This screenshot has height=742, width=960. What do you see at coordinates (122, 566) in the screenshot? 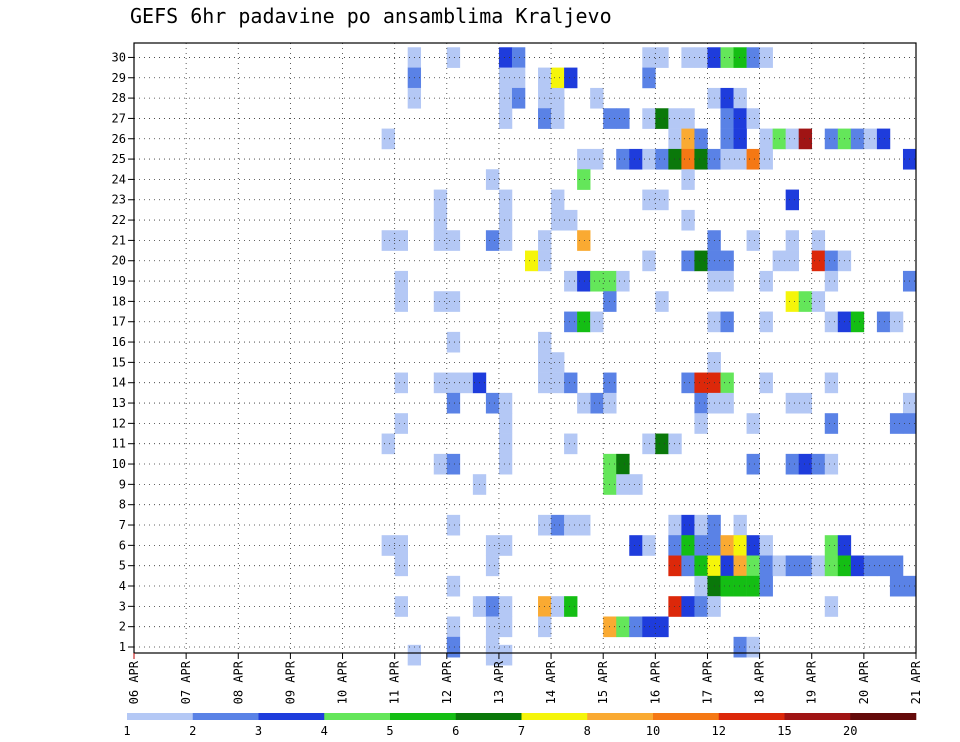
I see `y-tick-label: 5` at bounding box center [122, 566].